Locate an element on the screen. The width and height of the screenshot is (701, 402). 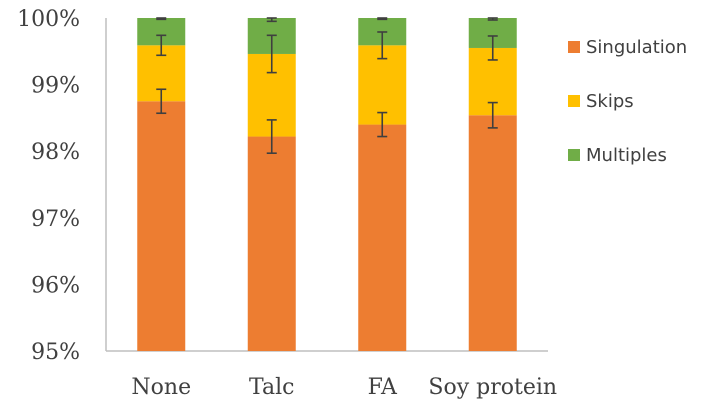
x-tick-label: Soy protein is located at coordinates (492, 387).